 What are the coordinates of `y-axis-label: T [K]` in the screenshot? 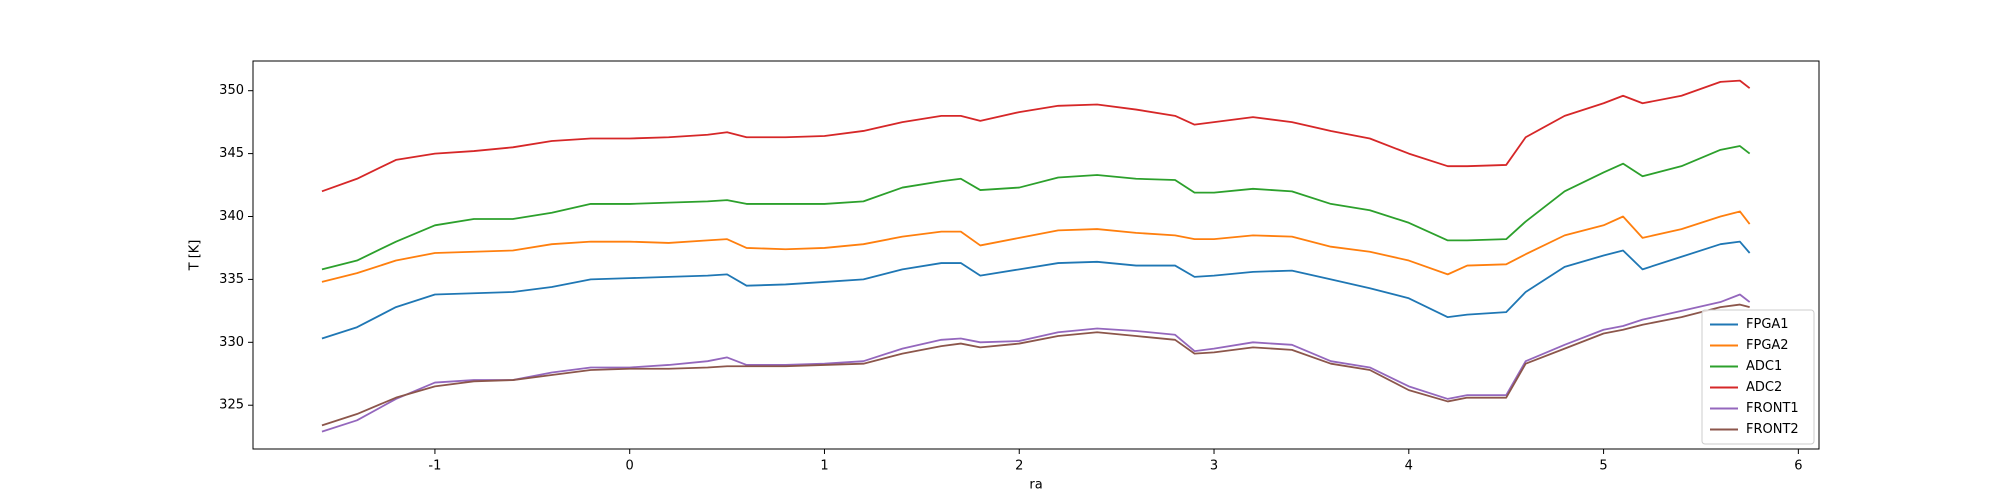 It's located at (195, 256).